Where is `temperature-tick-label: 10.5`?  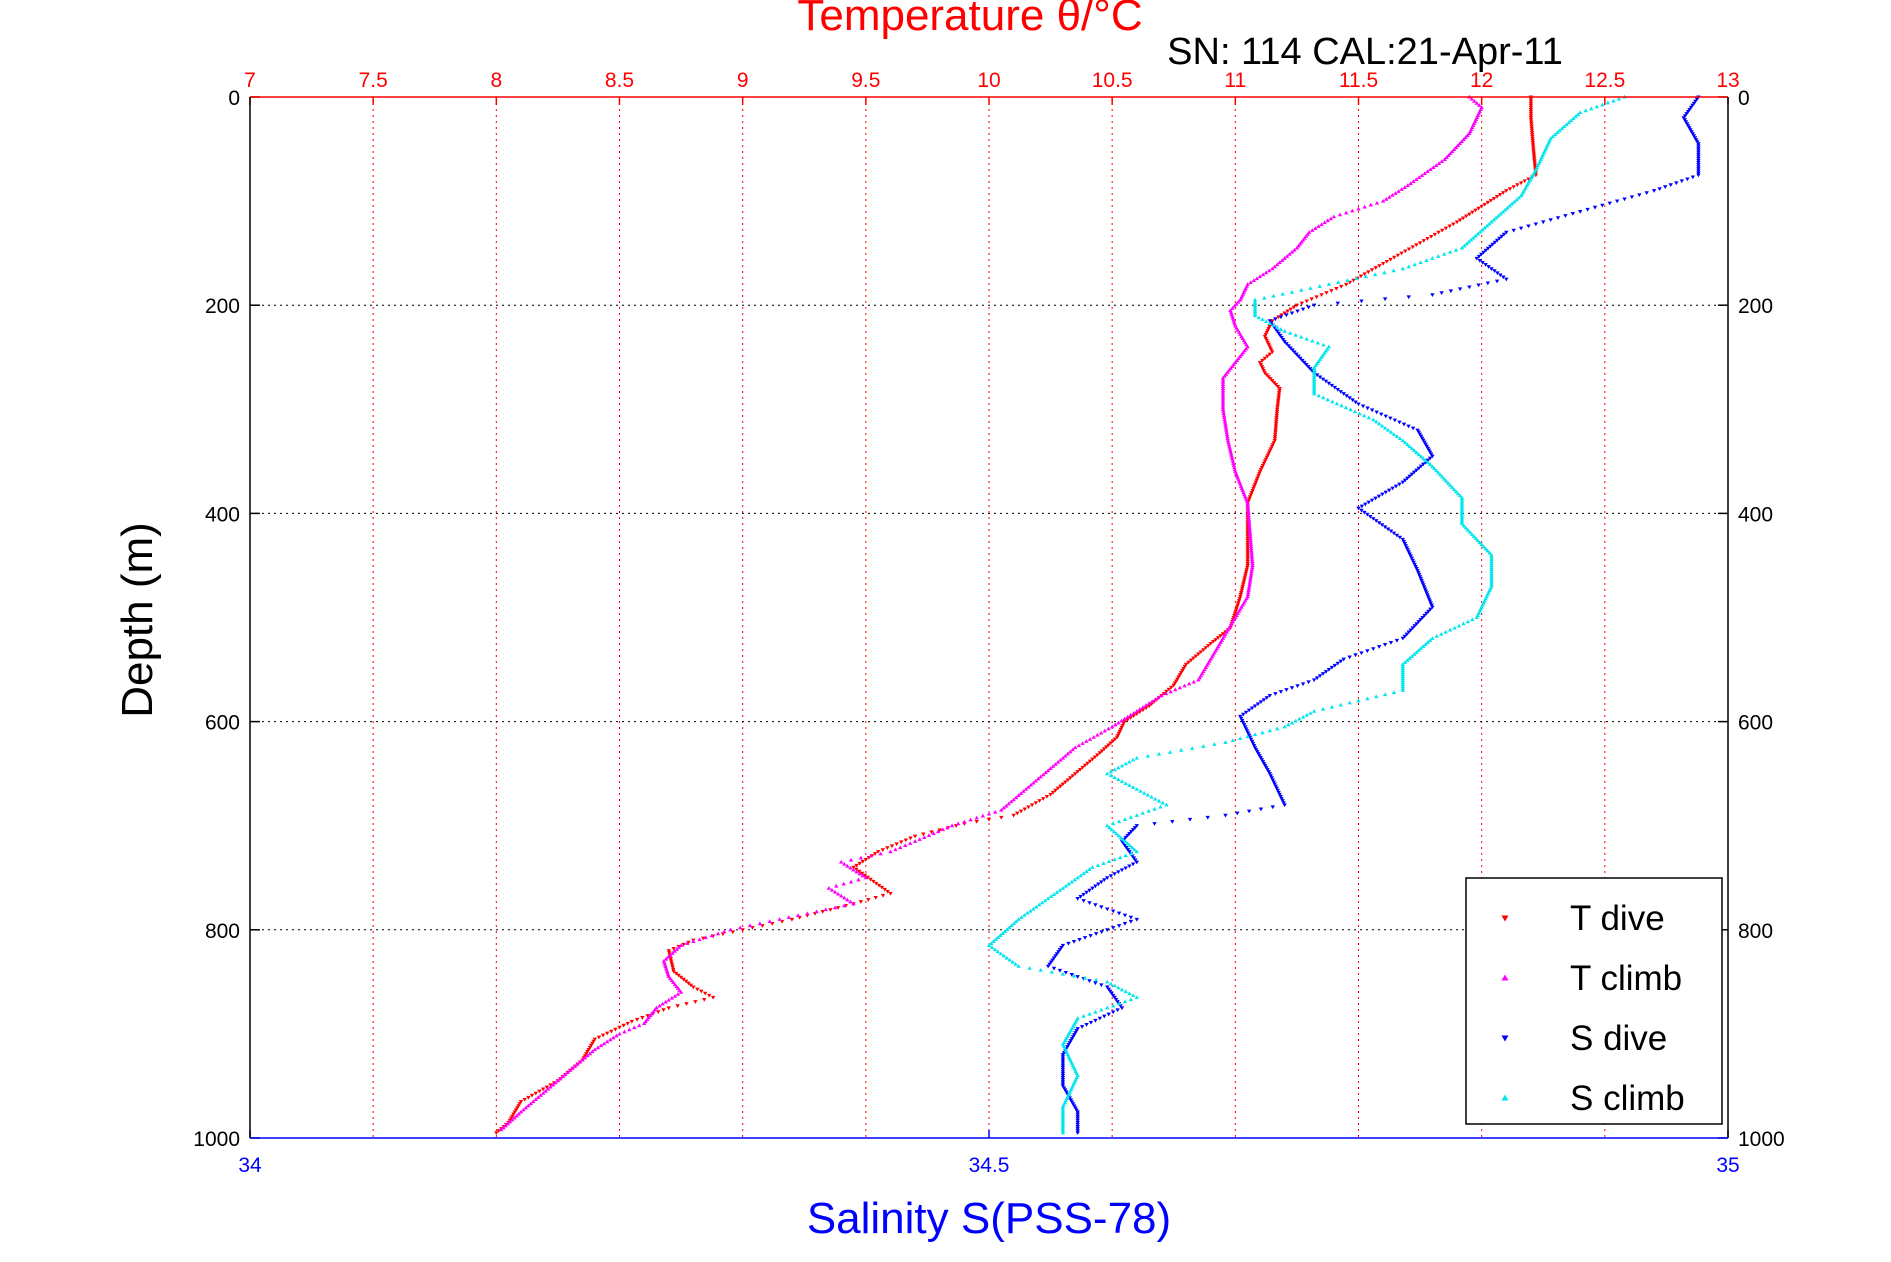
temperature-tick-label: 10.5 is located at coordinates (1112, 80).